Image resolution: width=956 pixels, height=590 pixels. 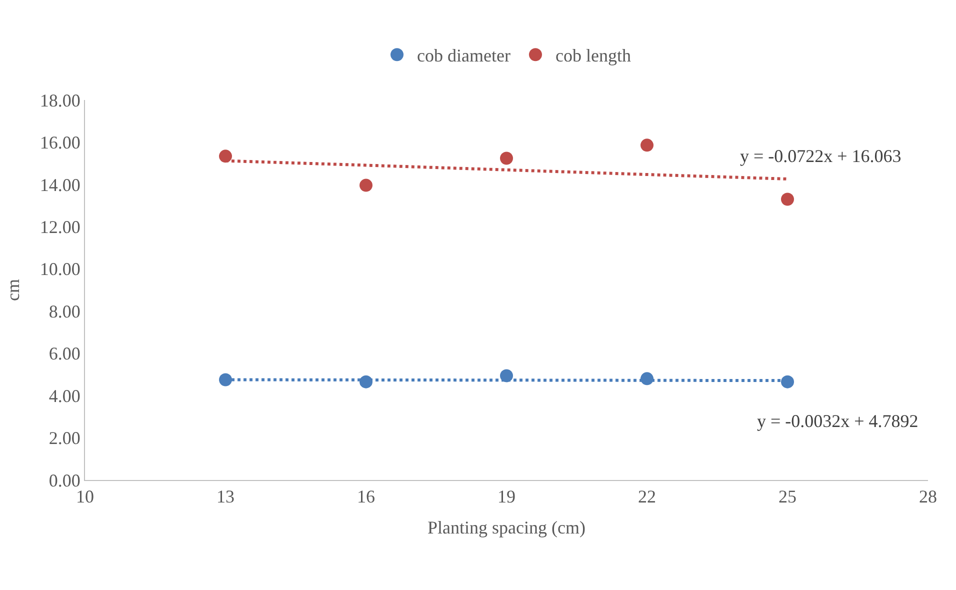 I want to click on x-tick-label: 13, so click(x=225, y=496).